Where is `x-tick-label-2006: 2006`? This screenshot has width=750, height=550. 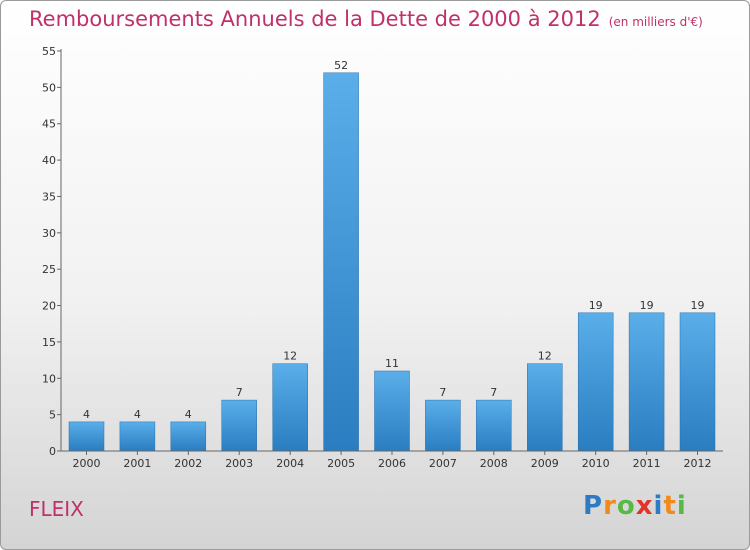
x-tick-label-2006: 2006 is located at coordinates (392, 463).